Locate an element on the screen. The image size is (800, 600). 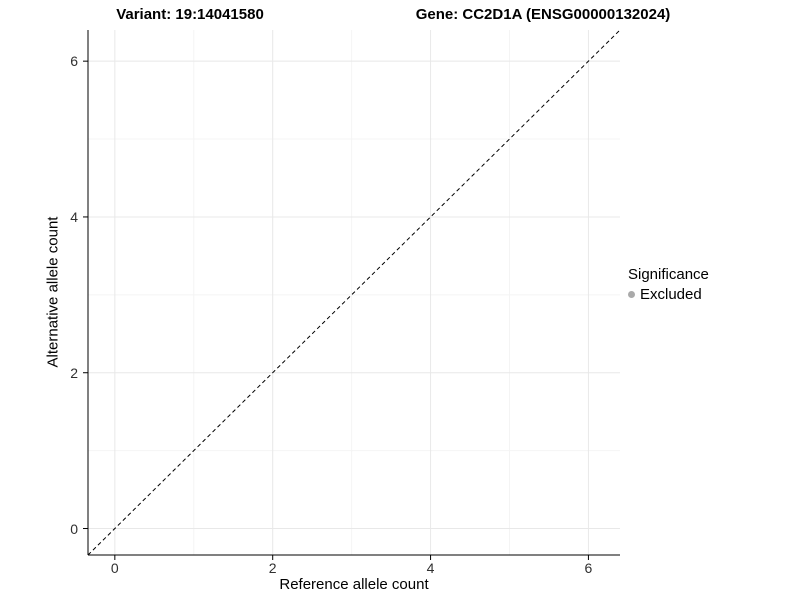
x-axis-title: Reference allele count is located at coordinates (354, 584).